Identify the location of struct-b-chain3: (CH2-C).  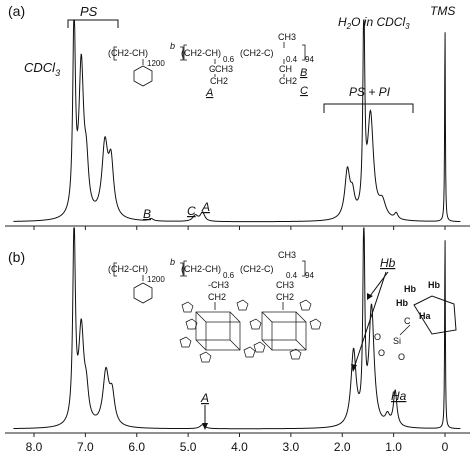
(257, 269).